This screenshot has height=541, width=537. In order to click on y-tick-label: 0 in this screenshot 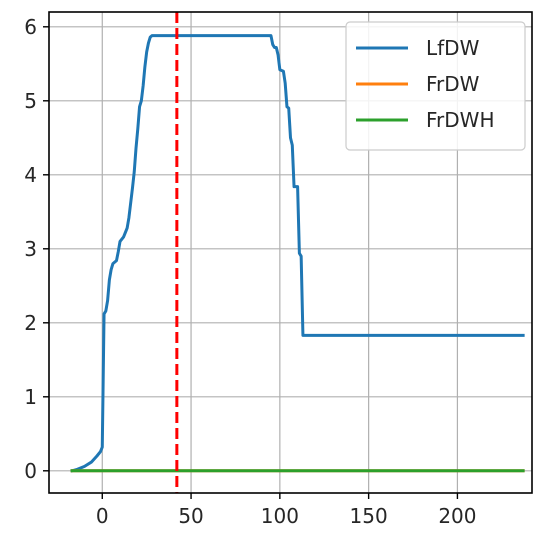, I will do `click(30, 471)`.